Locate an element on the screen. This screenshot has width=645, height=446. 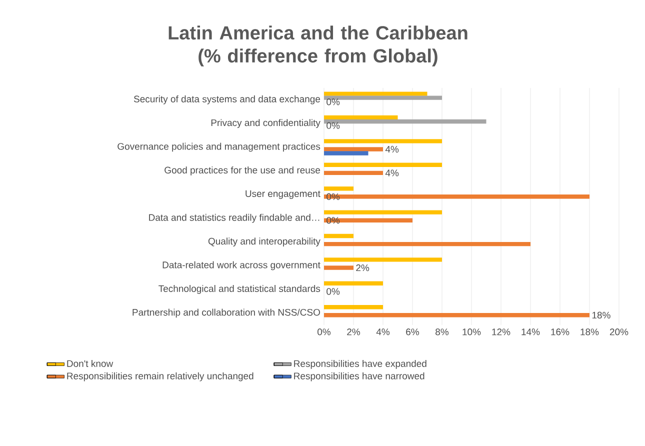
x-tick-label: 6% is located at coordinates (413, 332).